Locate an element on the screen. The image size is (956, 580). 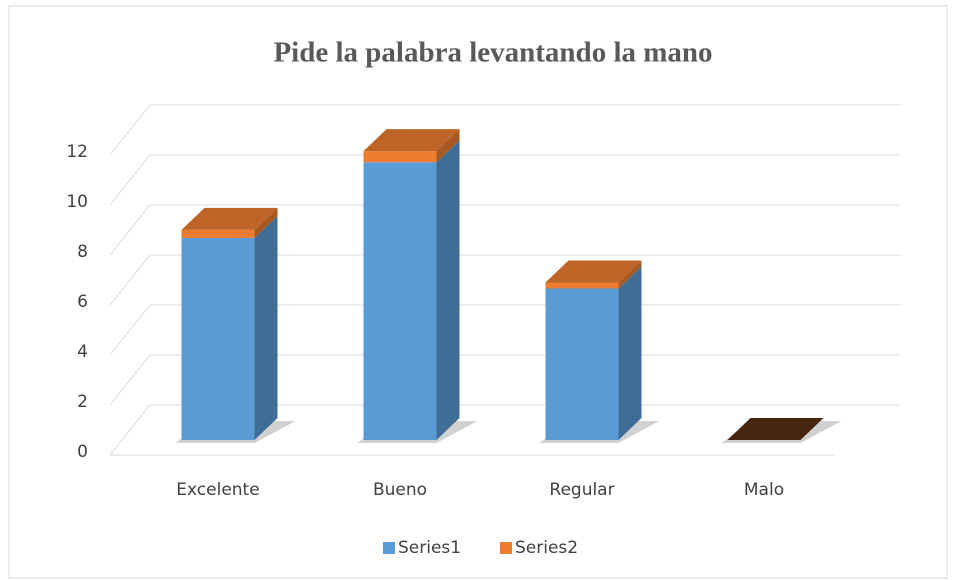
legend-label: Series1 is located at coordinates (429, 548).